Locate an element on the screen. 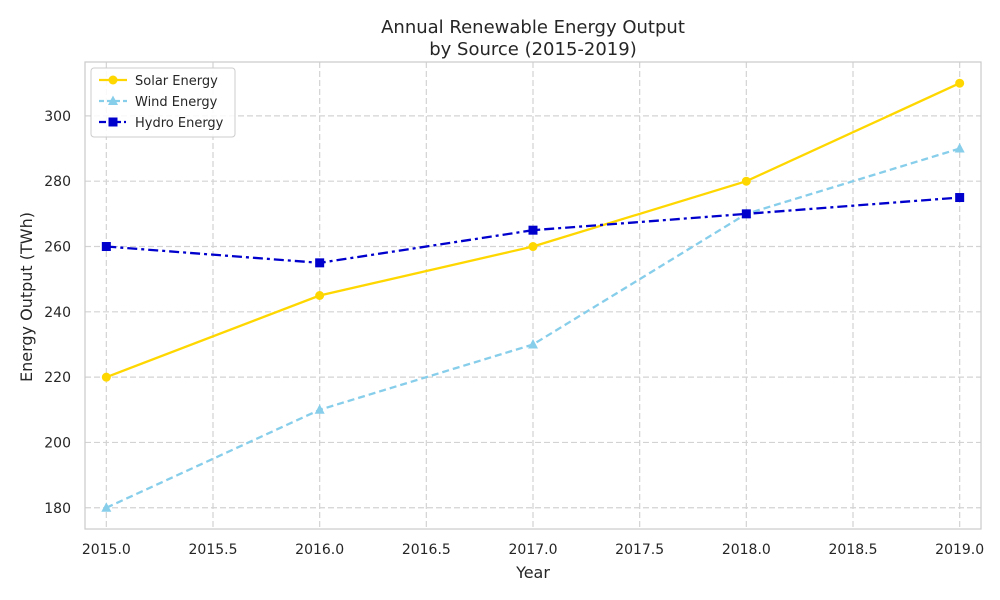  y-tick-label: 180 is located at coordinates (57, 509).